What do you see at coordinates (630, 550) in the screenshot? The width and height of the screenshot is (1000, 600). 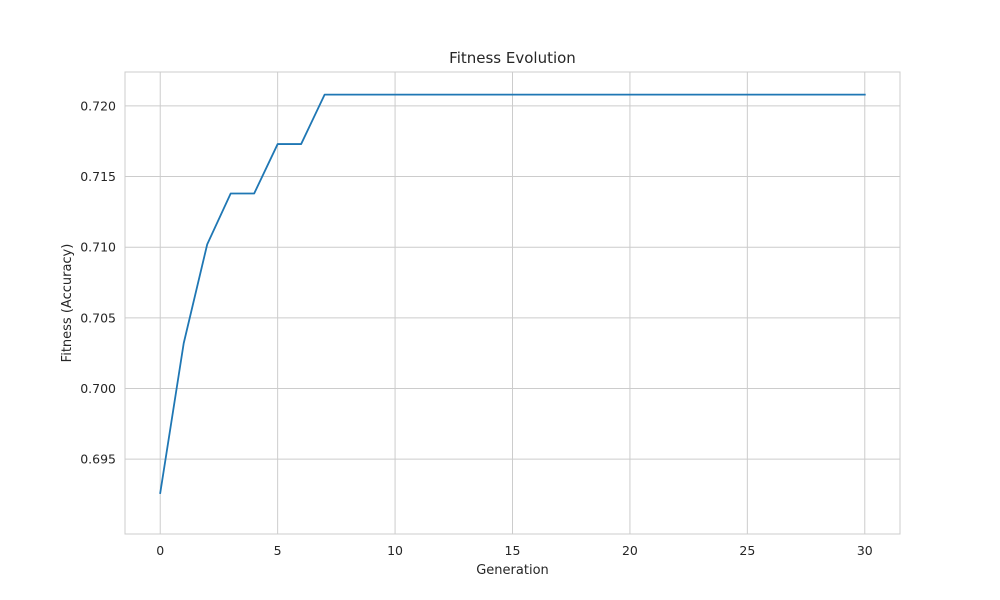 I see `x-tick-label: 20` at bounding box center [630, 550].